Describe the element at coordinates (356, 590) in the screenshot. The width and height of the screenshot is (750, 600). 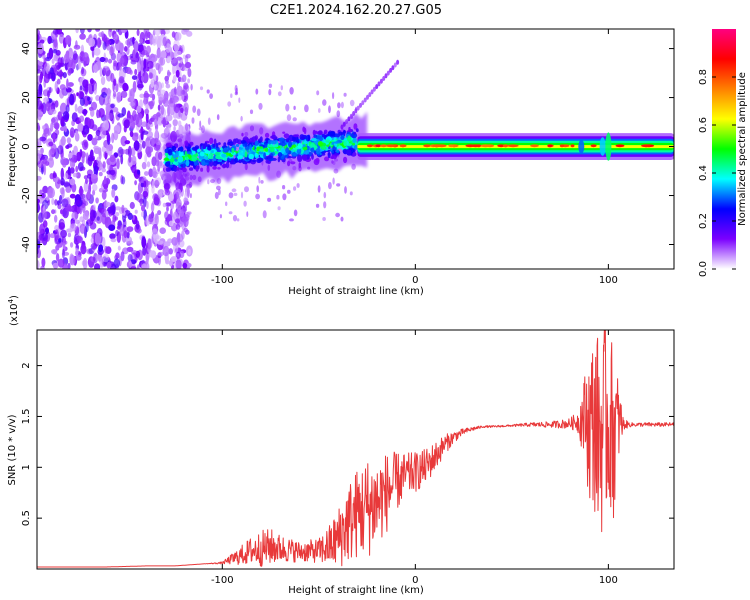
I see `snr-x-axis-title: Height of straight line (km)` at that location.